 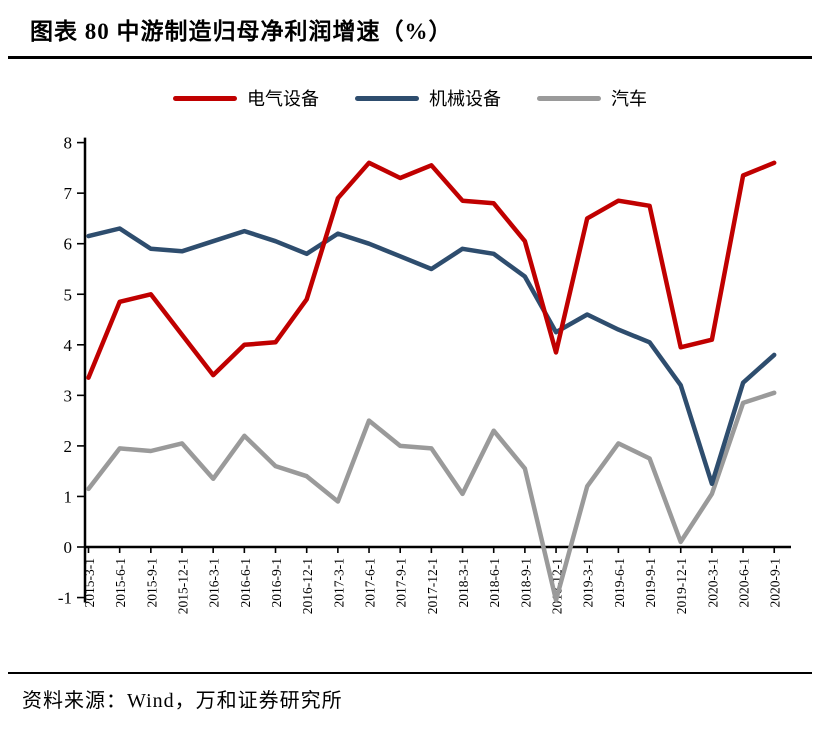 I want to click on y-tick-label: 7, so click(x=68, y=193).